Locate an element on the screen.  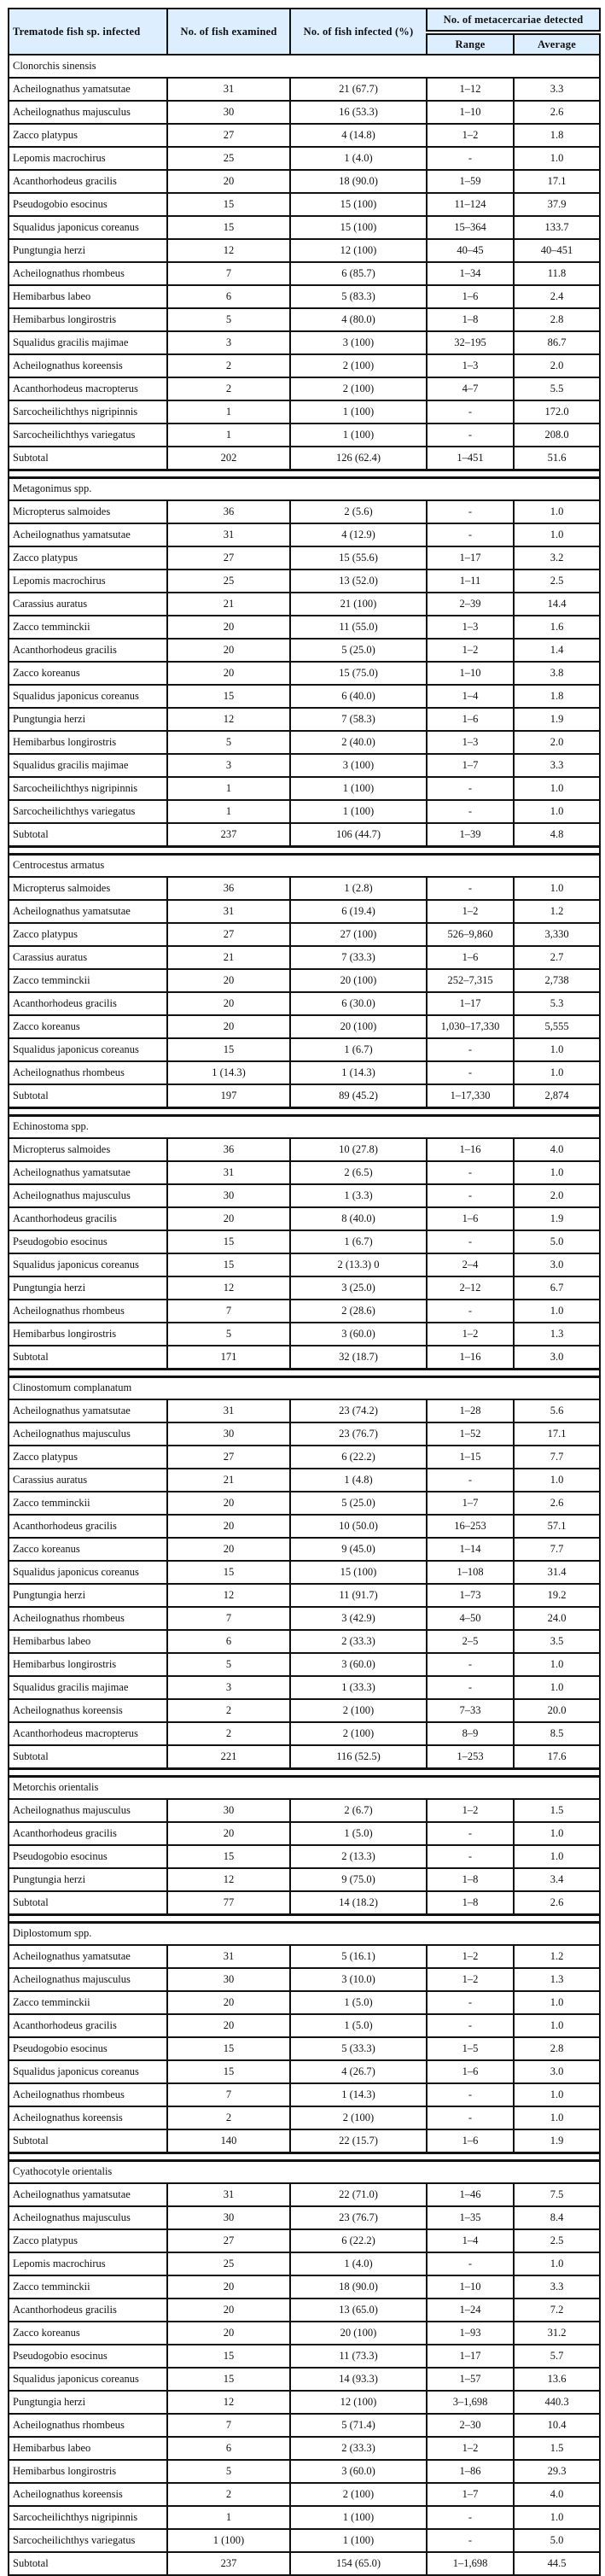
range-cell: 2–30 is located at coordinates (470, 2425).